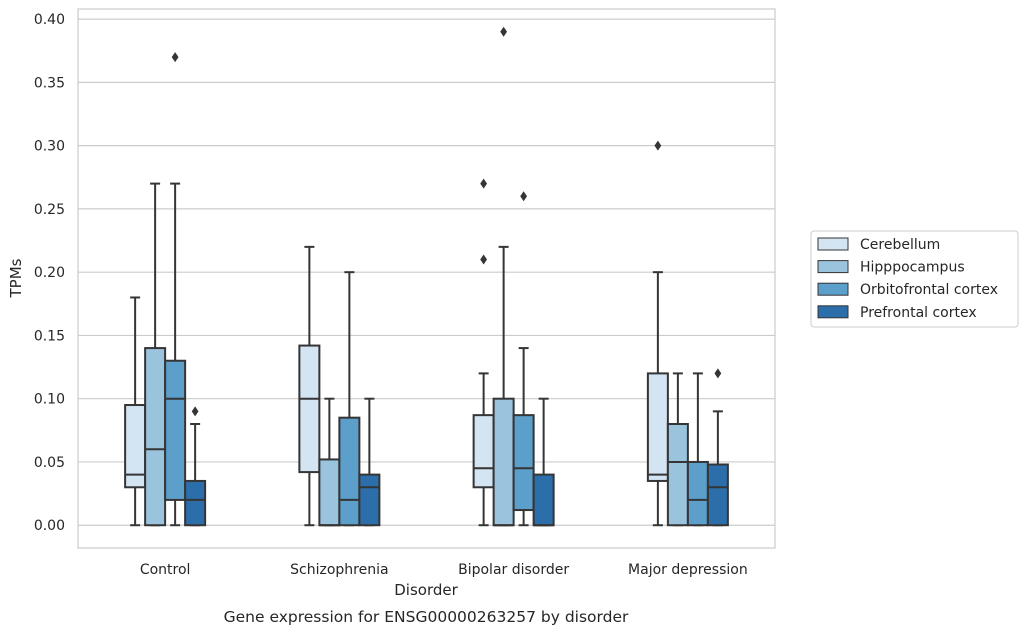 Image resolution: width=1028 pixels, height=634 pixels. Describe the element at coordinates (49, 147) in the screenshot. I see `y-tick-label: 0.30` at that location.